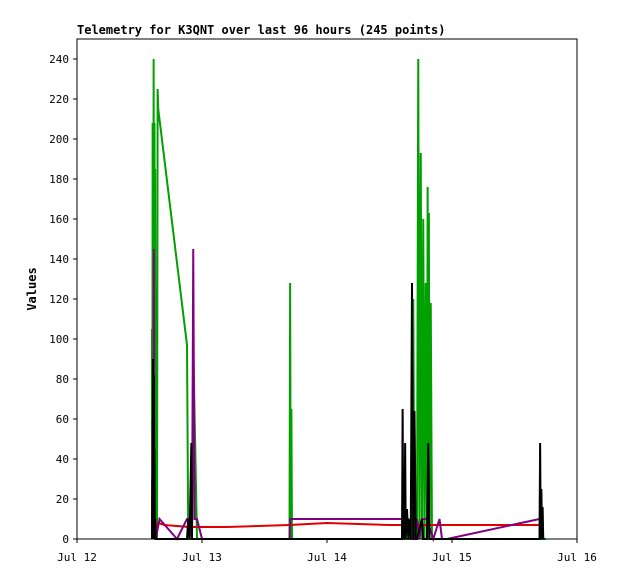 This screenshot has width=618, height=579. I want to click on y-tick-label: 40, so click(62, 459).